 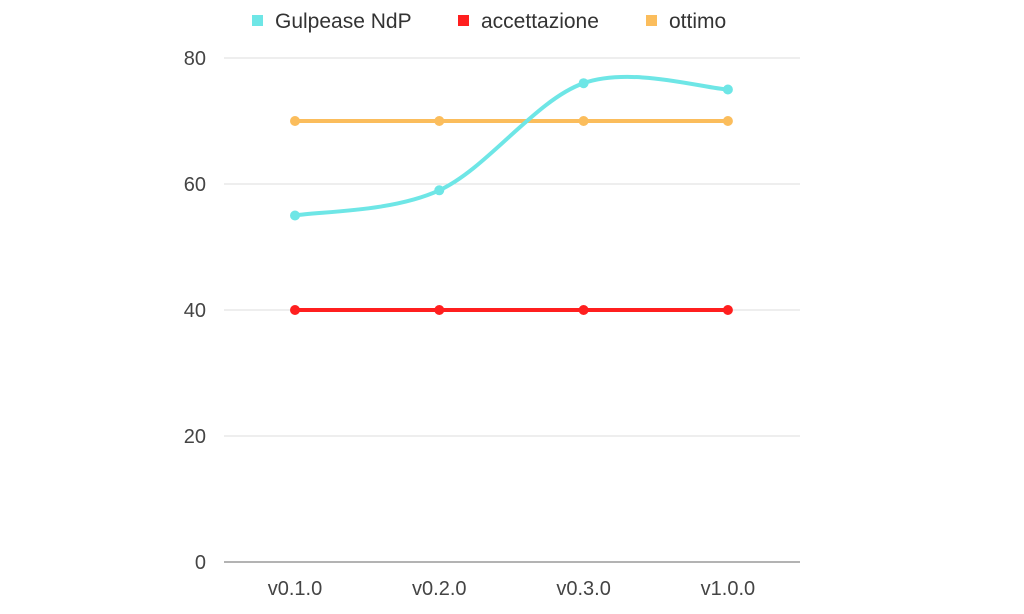 What do you see at coordinates (728, 589) in the screenshot?
I see `x-tick-label: v1.0.0` at bounding box center [728, 589].